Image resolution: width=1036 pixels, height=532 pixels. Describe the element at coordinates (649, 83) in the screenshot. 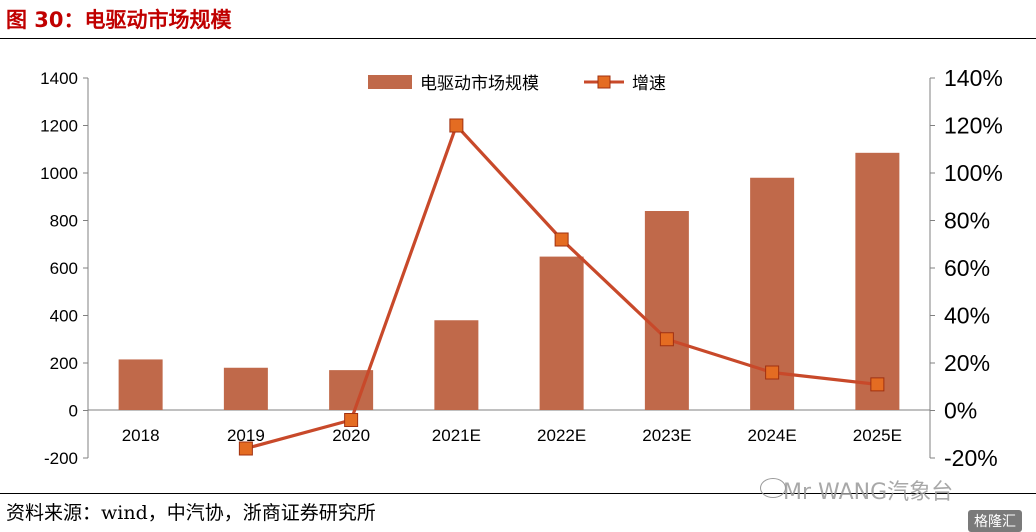

I see `legend-line-label: 增速` at that location.